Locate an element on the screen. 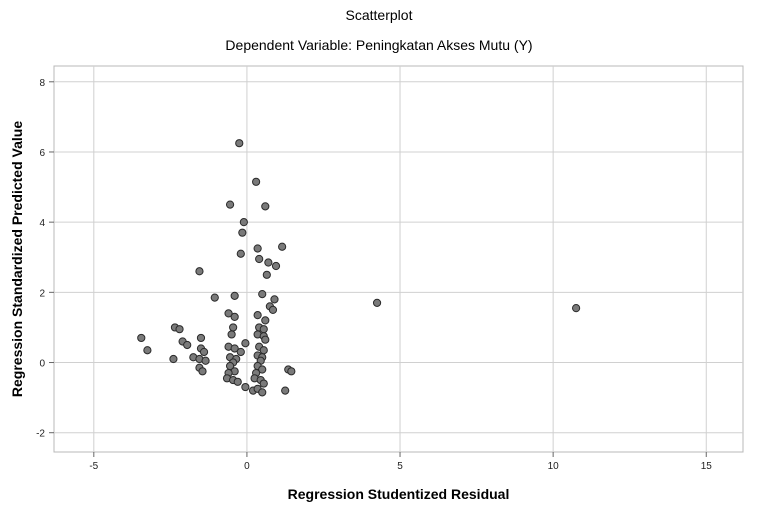 The height and width of the screenshot is (505, 758). x-tick-label: -5 is located at coordinates (93, 466).